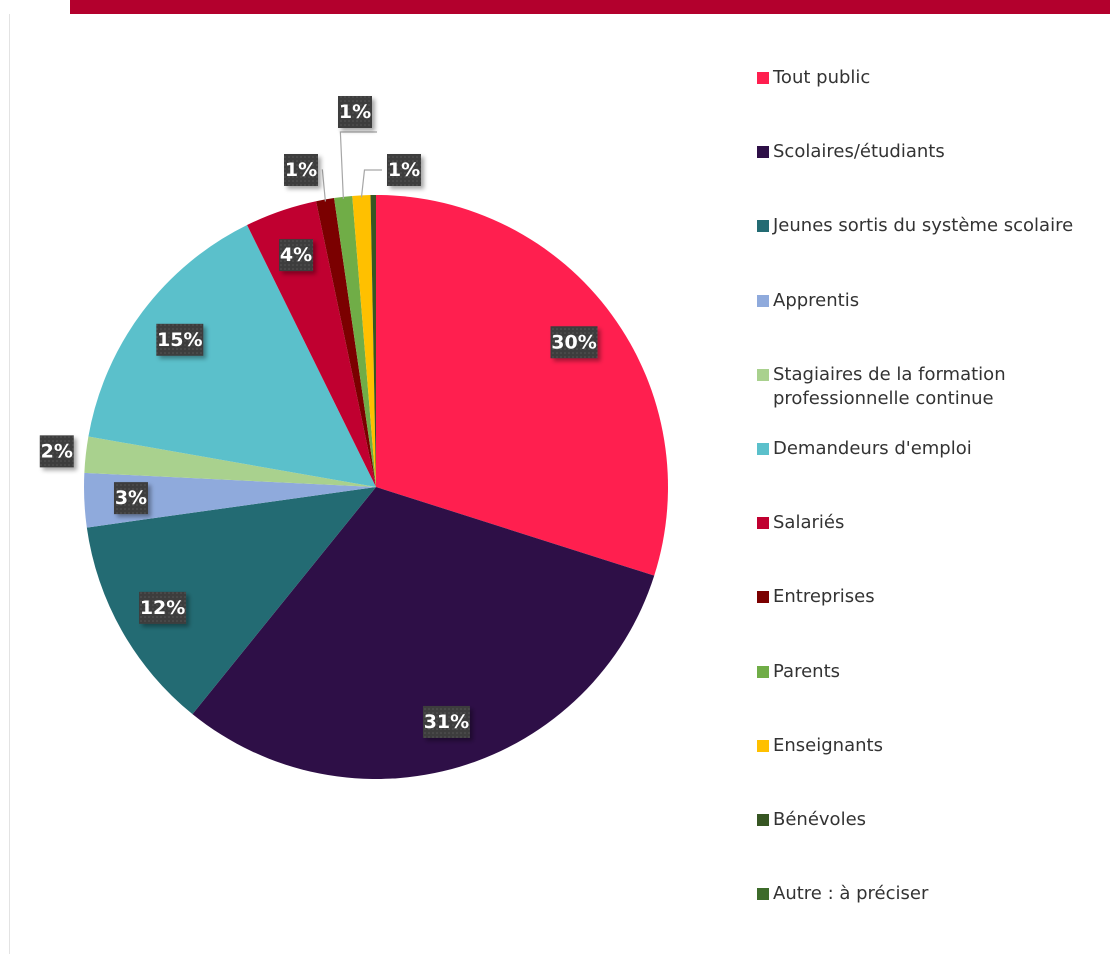  Describe the element at coordinates (932, 672) in the screenshot. I see `legend-item: Parents` at that location.